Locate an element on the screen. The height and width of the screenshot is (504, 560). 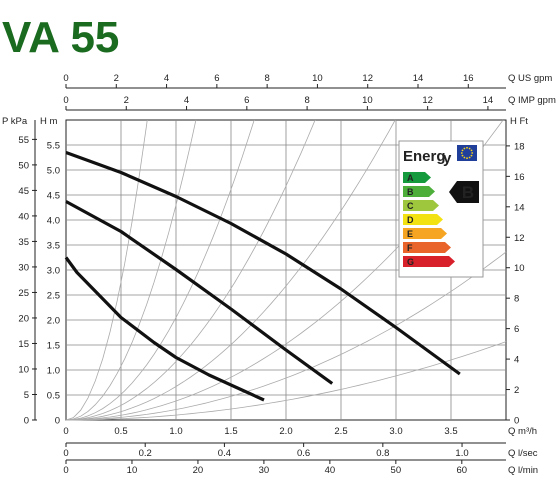
axis-kpa-tick-label: 45 is located at coordinates (23, 191).